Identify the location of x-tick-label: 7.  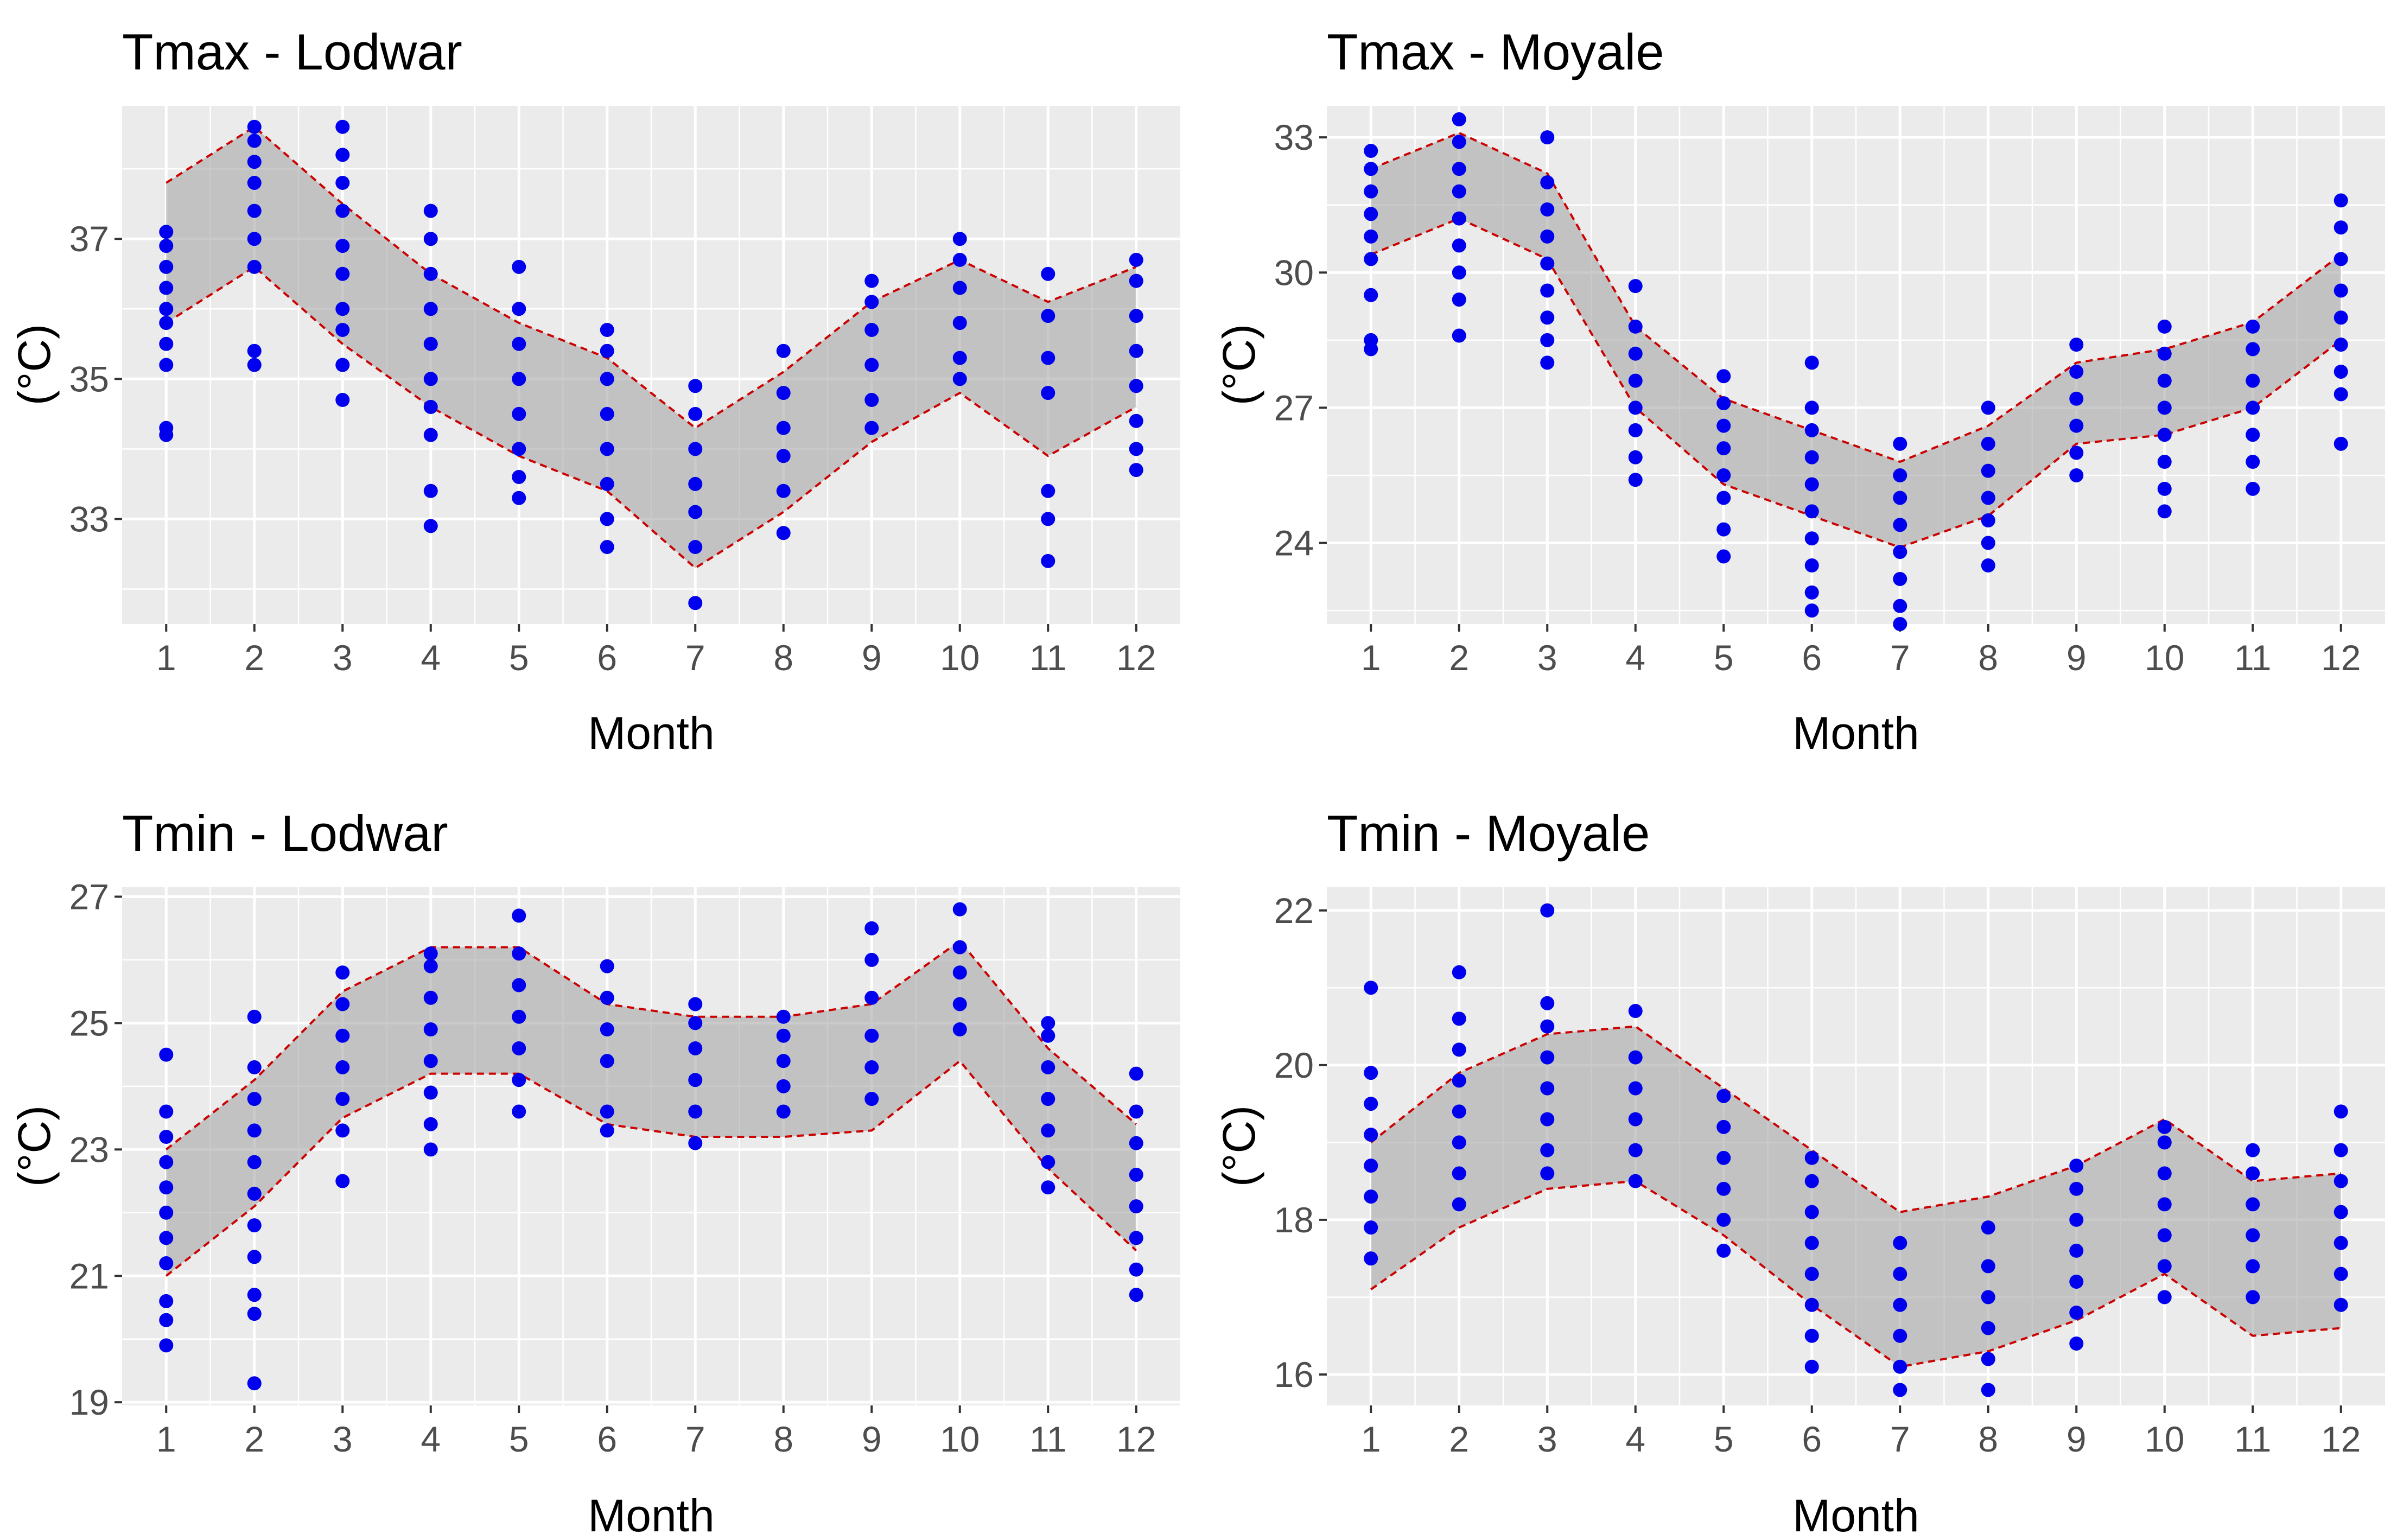
(1900, 1439).